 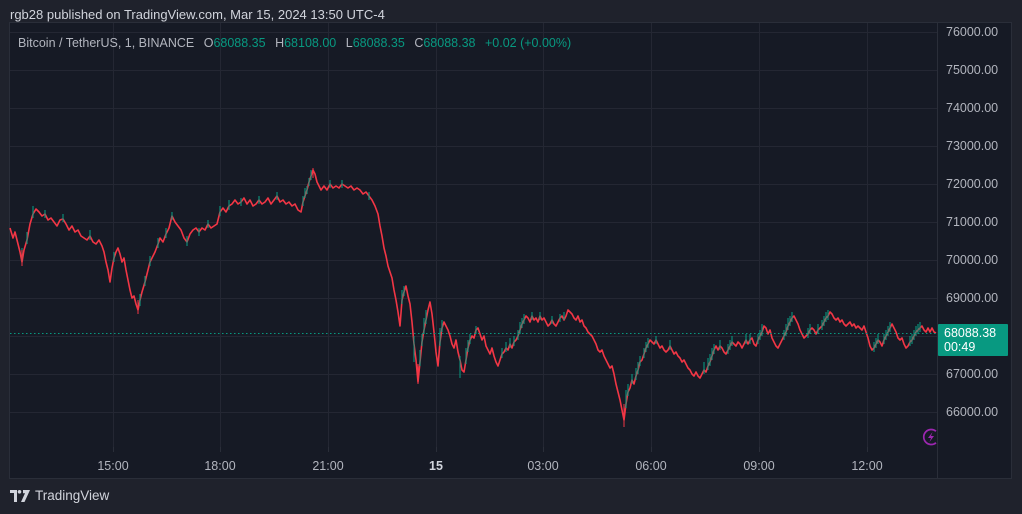 I want to click on price-tick: 67000.00, so click(x=972, y=374).